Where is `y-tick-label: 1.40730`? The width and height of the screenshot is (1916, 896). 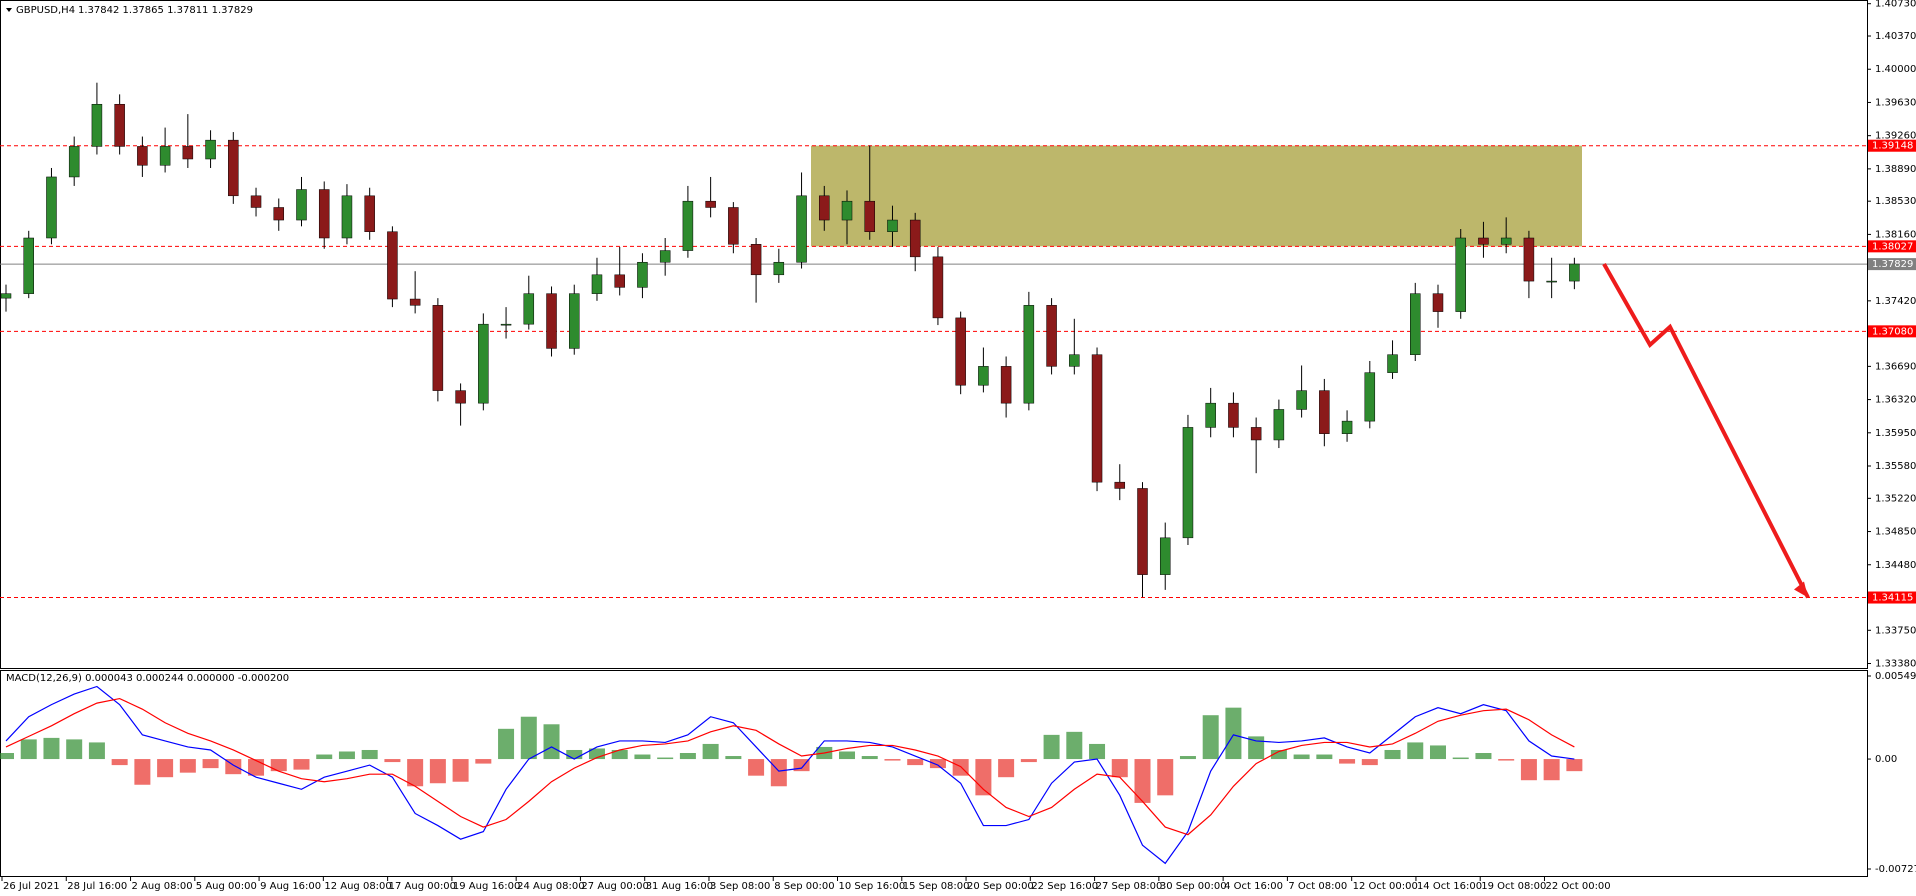 y-tick-label: 1.40730 is located at coordinates (1895, 5).